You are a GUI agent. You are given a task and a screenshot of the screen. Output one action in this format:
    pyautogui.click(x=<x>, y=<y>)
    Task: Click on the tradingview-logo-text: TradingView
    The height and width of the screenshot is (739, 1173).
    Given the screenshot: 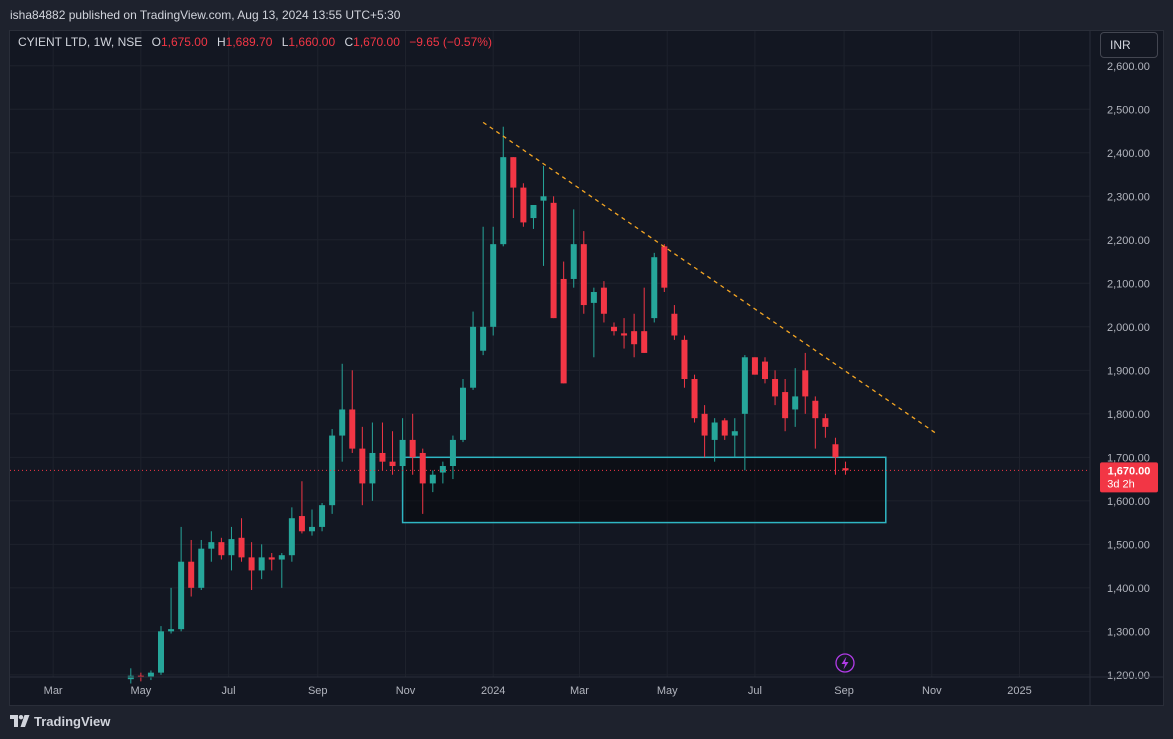 What is the action you would take?
    pyautogui.click(x=72, y=721)
    